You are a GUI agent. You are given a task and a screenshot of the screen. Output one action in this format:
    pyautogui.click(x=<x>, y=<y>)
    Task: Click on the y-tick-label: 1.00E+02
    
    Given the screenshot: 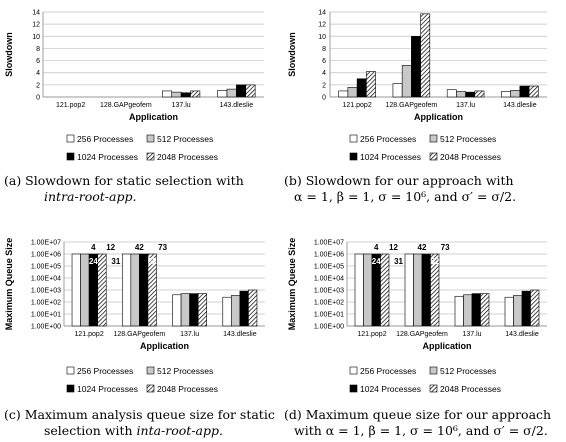 What is the action you would take?
    pyautogui.click(x=46, y=303)
    